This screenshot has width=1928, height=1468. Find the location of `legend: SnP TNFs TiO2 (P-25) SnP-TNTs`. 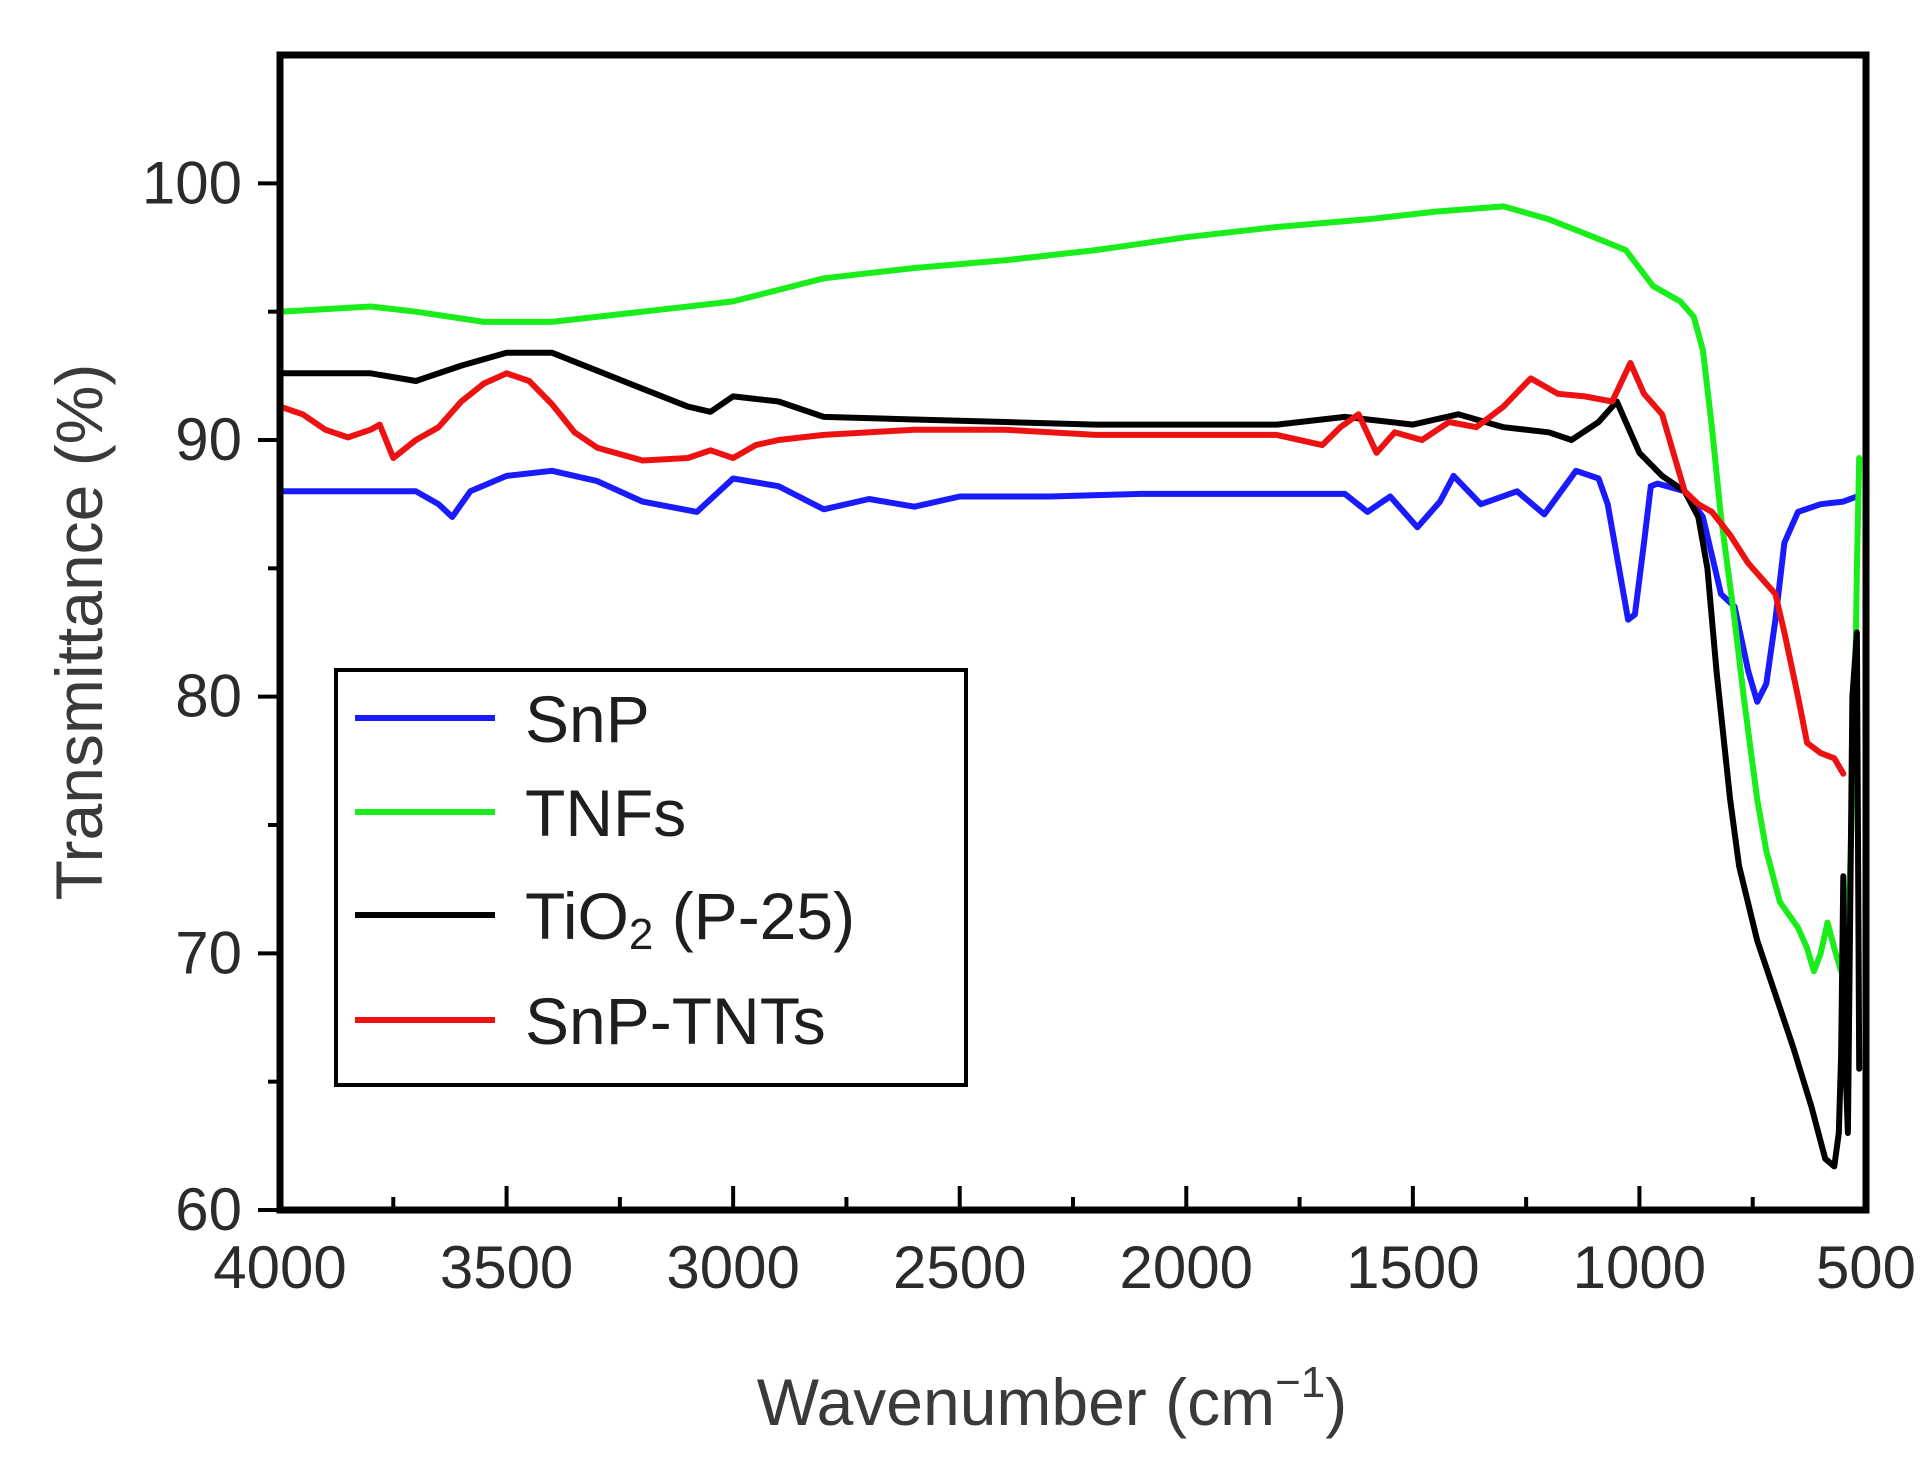

legend: SnP TNFs TiO2 (P-25) SnP-TNTs is located at coordinates (651, 877).